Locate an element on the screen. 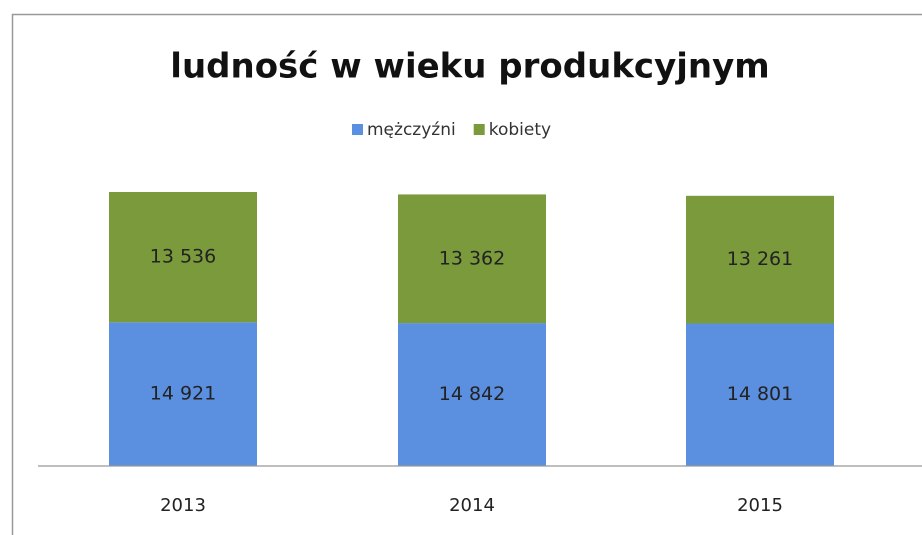  data-label: 13 261 is located at coordinates (760, 259).